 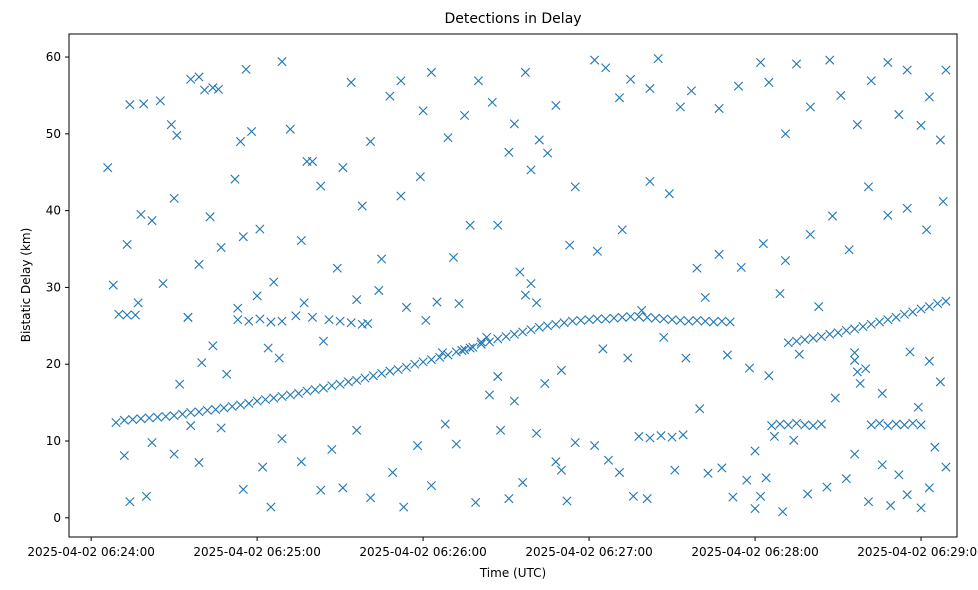 What do you see at coordinates (90, 552) in the screenshot?
I see `x-tick-label: 2025-04-02 06:24:00` at bounding box center [90, 552].